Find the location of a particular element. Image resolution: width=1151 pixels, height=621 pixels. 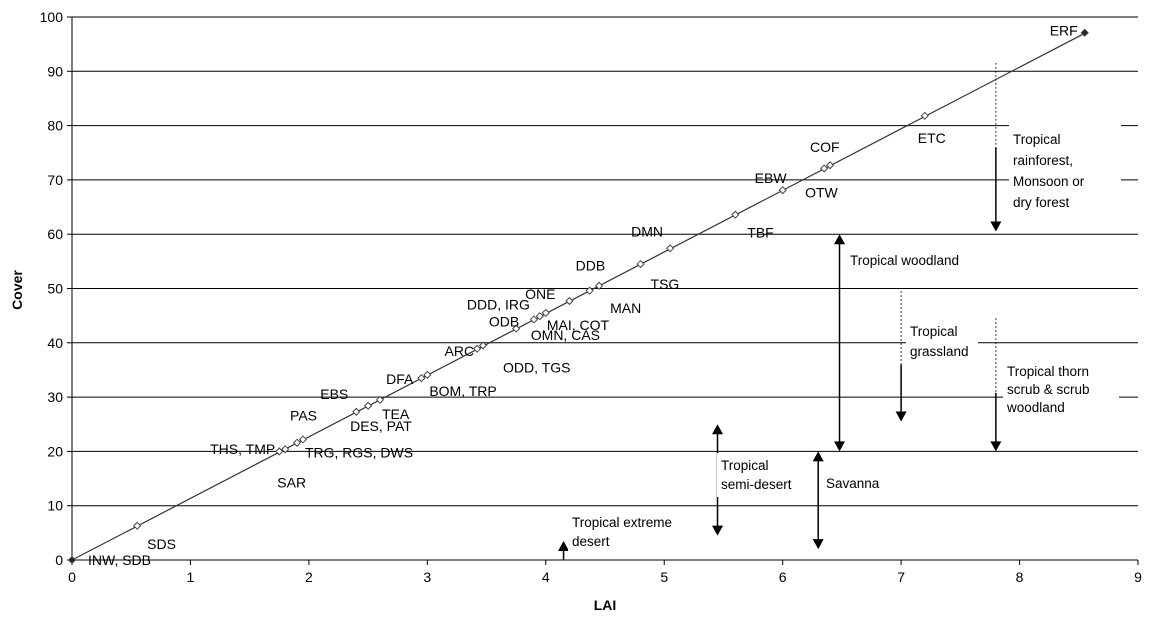

zone-tropical-thorn-scrub-scrub-woodland-label: Tropical thorn scrub & scrub woodland is located at coordinates (1048, 389).